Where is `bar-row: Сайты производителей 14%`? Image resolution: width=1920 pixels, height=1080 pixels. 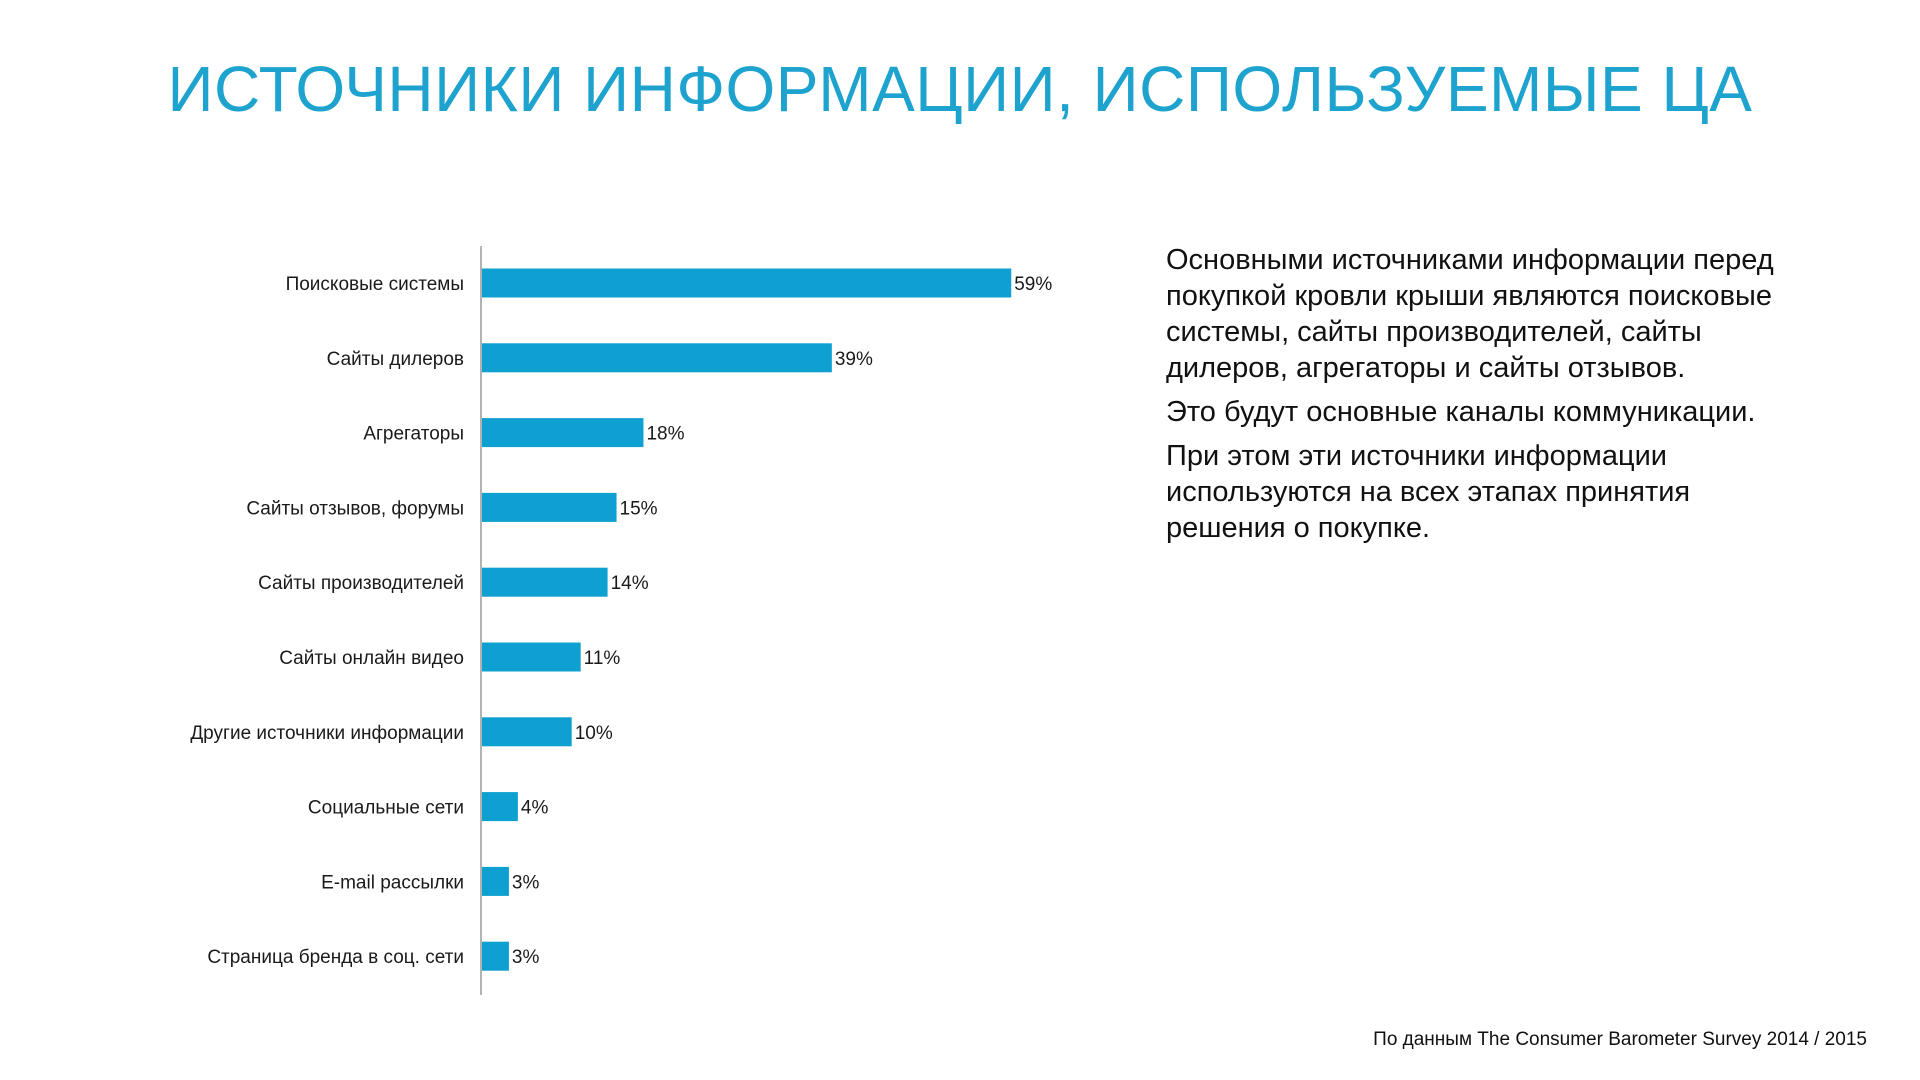 bar-row: Сайты производителей 14% is located at coordinates (453, 582).